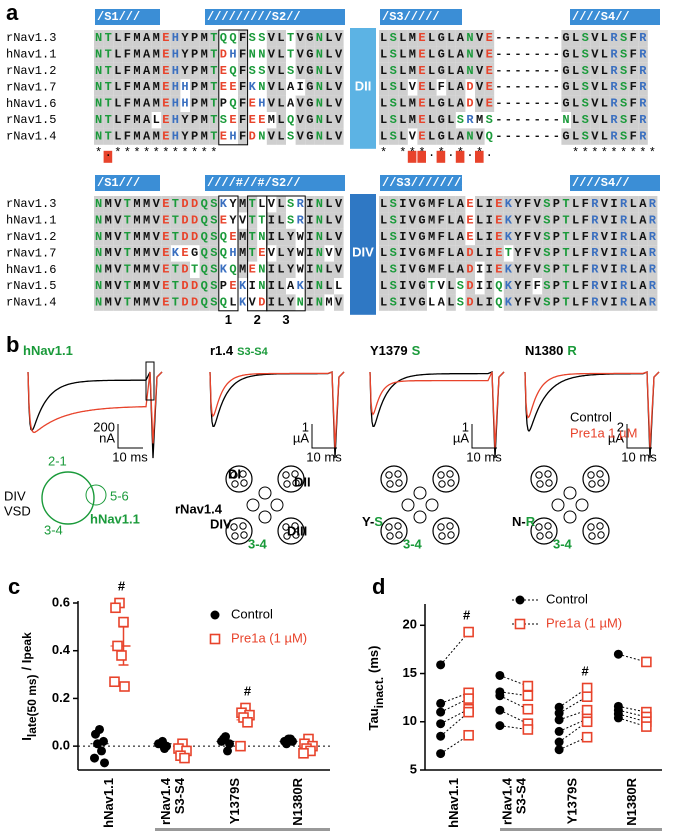 The width and height of the screenshot is (675, 835). I want to click on vsd, so click(596, 531).